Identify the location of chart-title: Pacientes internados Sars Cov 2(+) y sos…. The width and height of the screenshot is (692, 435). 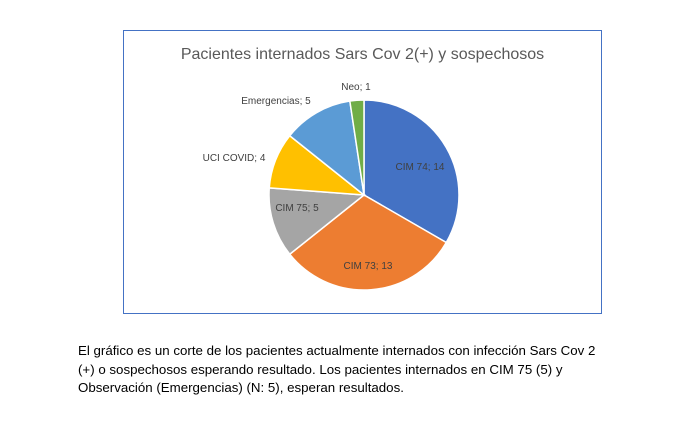
(362, 54).